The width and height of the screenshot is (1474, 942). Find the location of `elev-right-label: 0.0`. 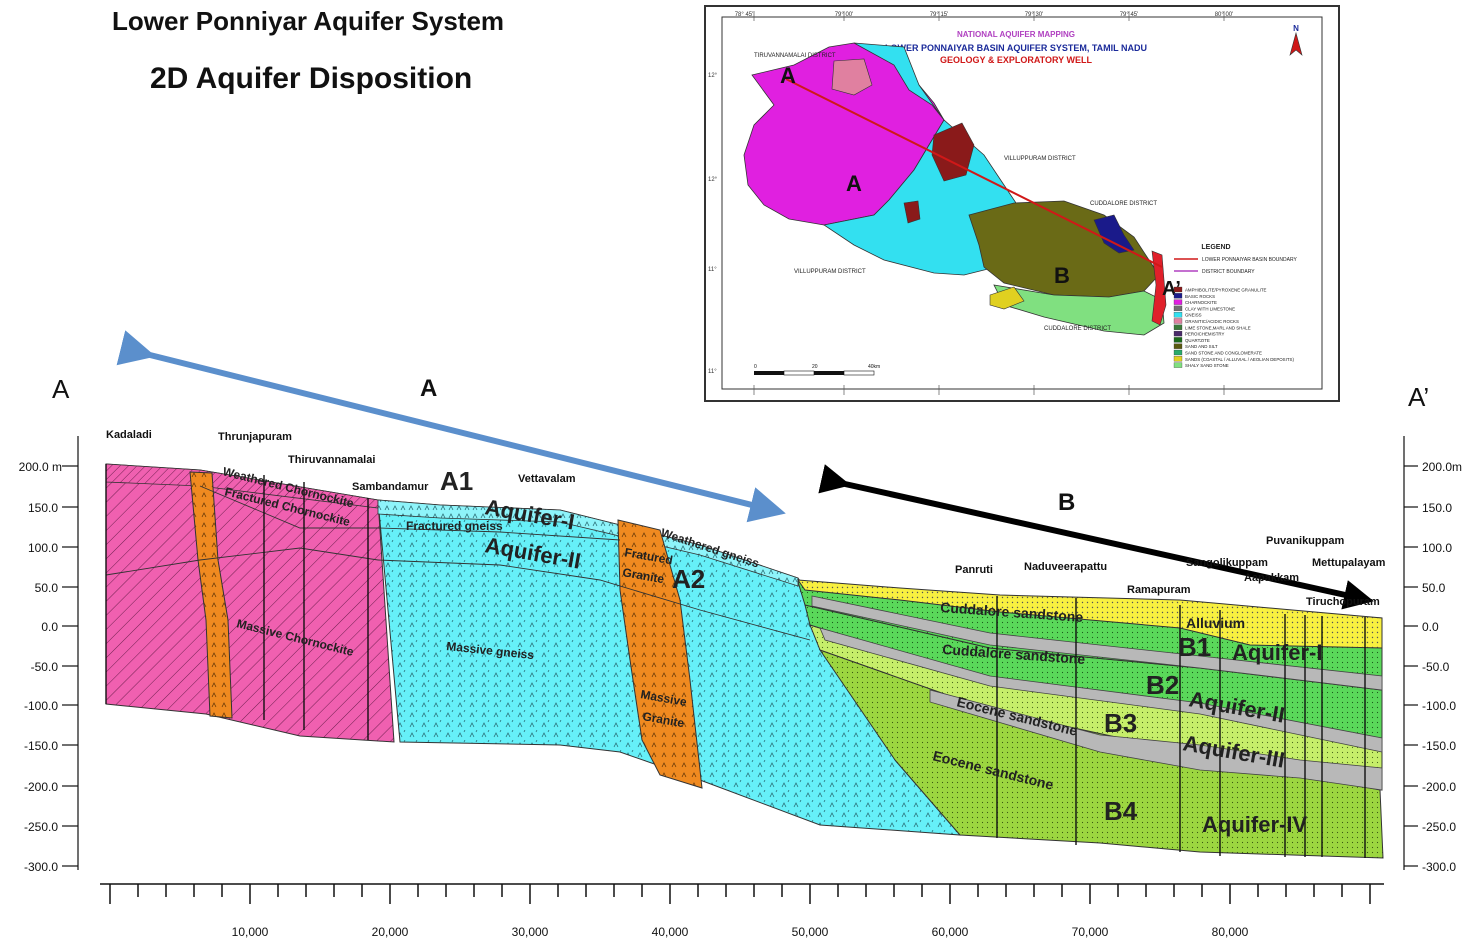

elev-right-label: 0.0 is located at coordinates (1430, 627).